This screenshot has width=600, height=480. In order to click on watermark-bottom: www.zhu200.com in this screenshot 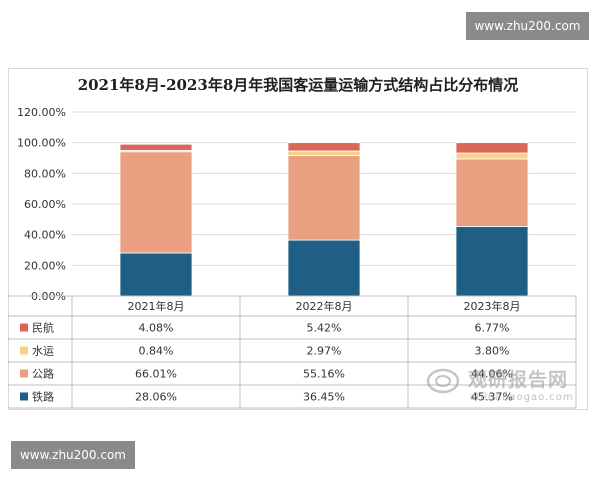, I will do `click(73, 455)`.